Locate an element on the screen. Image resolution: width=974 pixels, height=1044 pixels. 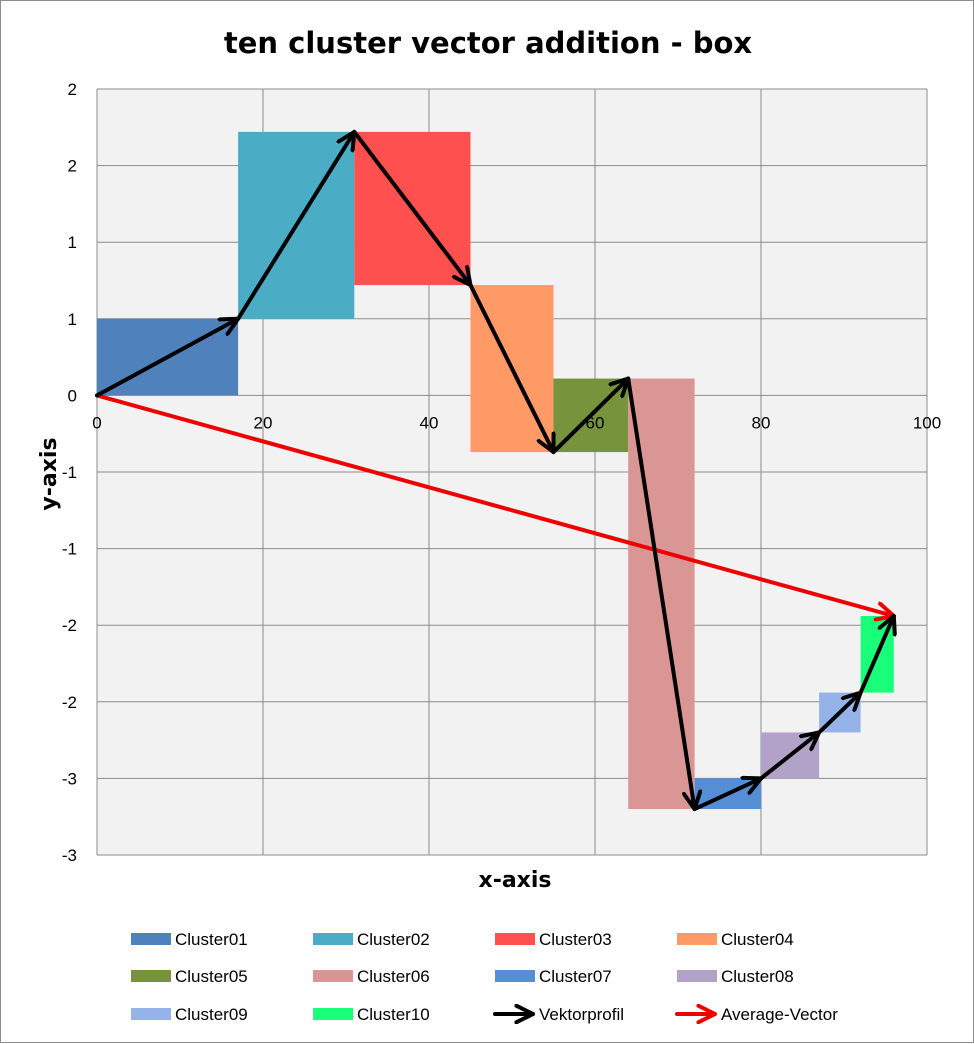
y-tick-label-3: 1 is located at coordinates (72, 319).